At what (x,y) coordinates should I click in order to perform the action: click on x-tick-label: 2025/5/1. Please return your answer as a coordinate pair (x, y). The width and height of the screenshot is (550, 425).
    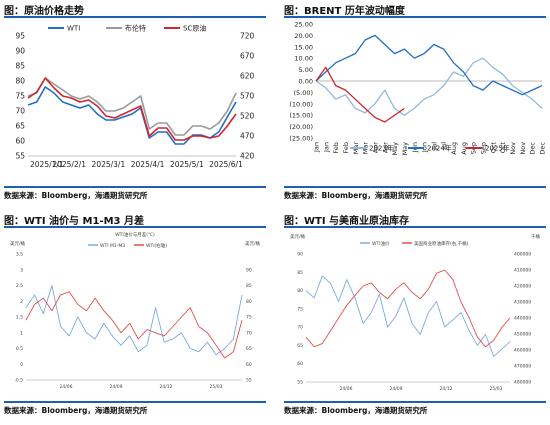
    Looking at the image, I should click on (187, 164).